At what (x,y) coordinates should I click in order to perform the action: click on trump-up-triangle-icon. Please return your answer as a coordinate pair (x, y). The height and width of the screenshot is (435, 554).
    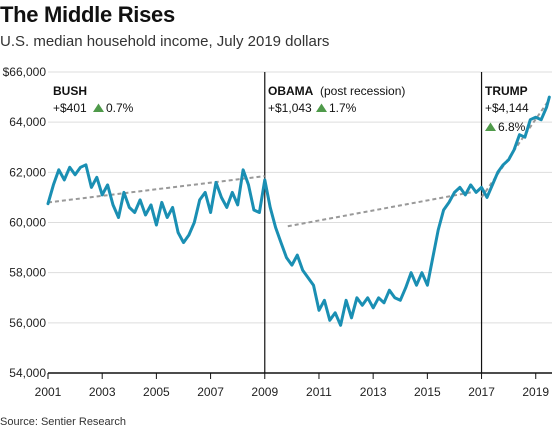
    Looking at the image, I should click on (490, 126).